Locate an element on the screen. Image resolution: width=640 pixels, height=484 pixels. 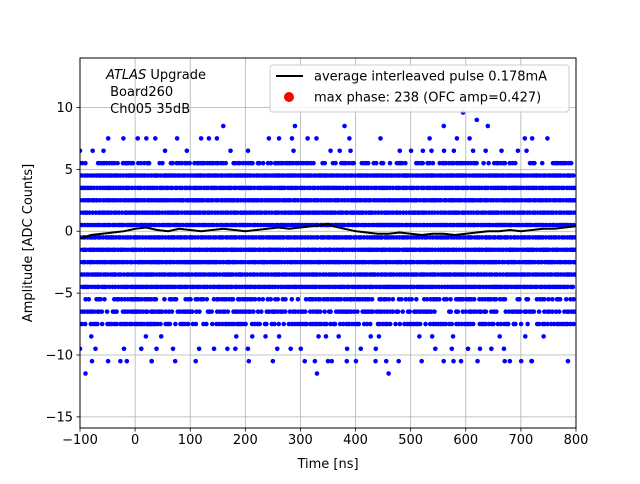
x-tick-label: 600 is located at coordinates (465, 440).